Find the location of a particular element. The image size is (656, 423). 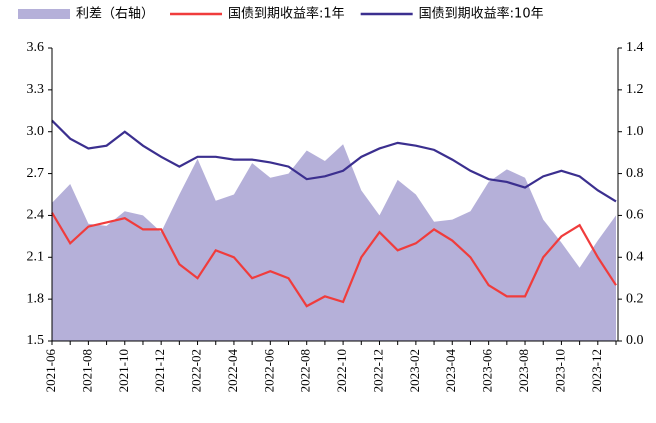

x-tick-label: 2022-08 is located at coordinates (305, 370).